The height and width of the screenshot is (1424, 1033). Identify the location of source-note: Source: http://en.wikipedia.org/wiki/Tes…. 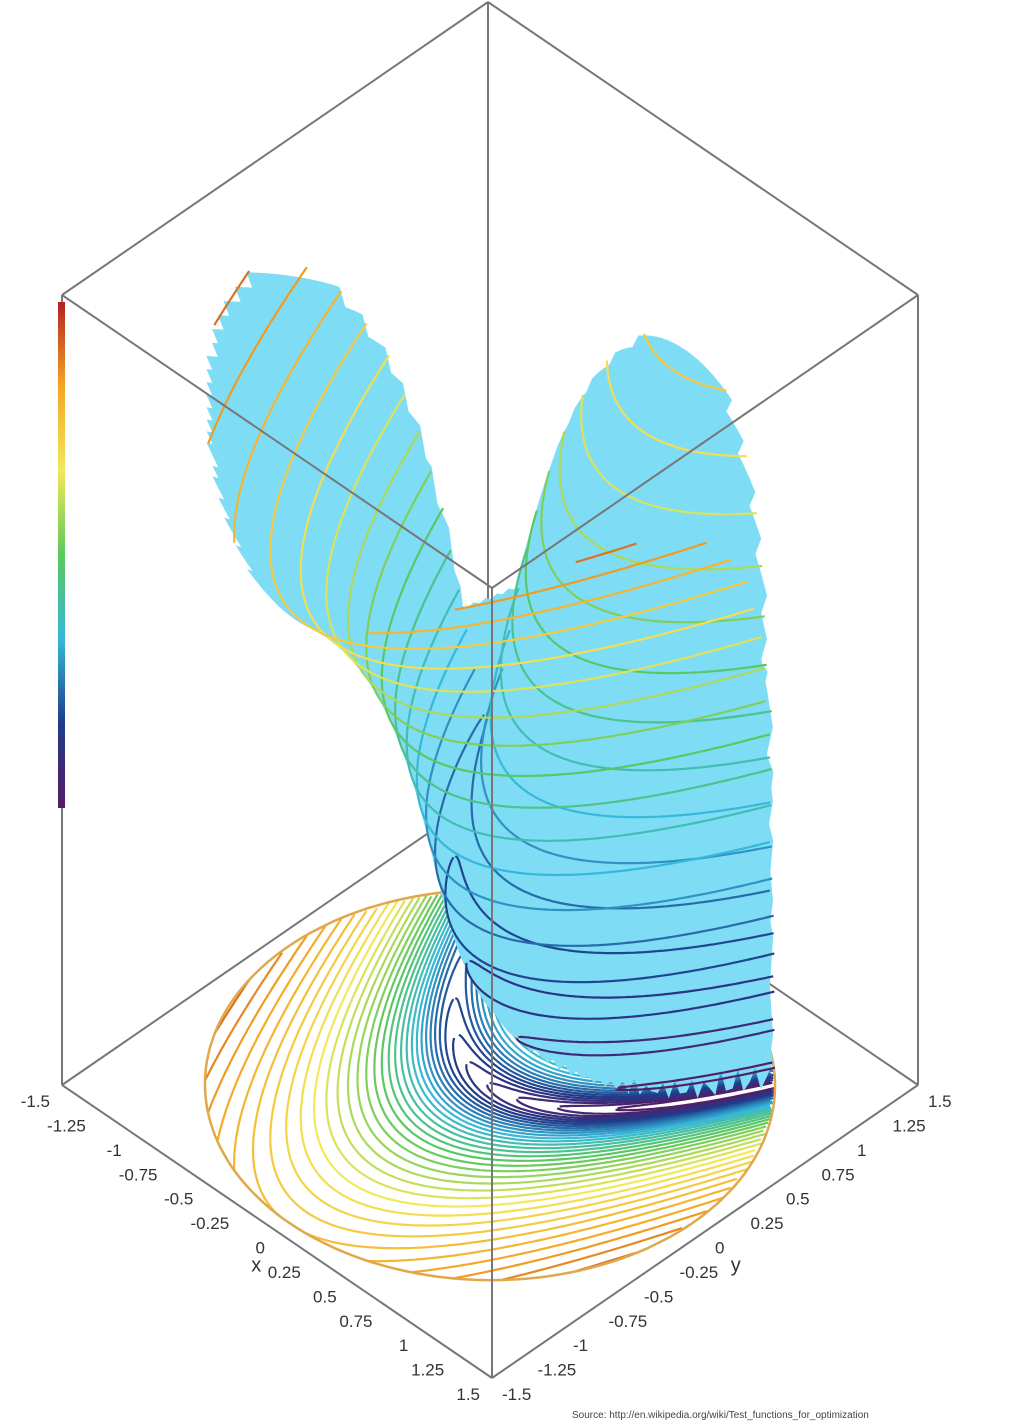
(720, 1415).